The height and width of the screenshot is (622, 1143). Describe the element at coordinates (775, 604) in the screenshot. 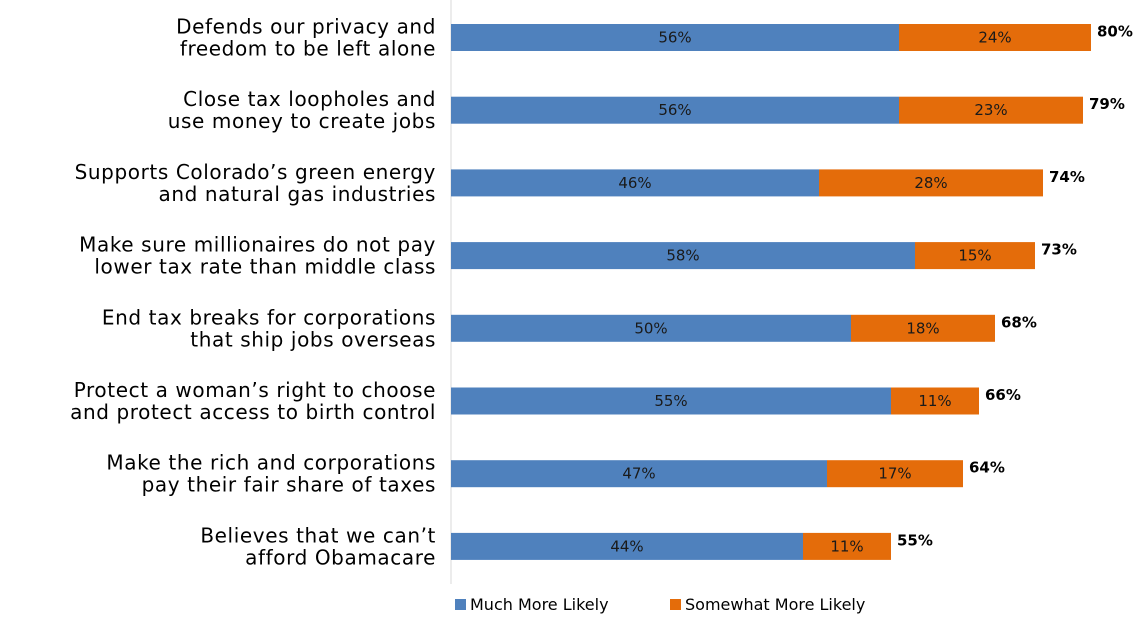

I see `legend-label: Somewhat More Likely` at that location.